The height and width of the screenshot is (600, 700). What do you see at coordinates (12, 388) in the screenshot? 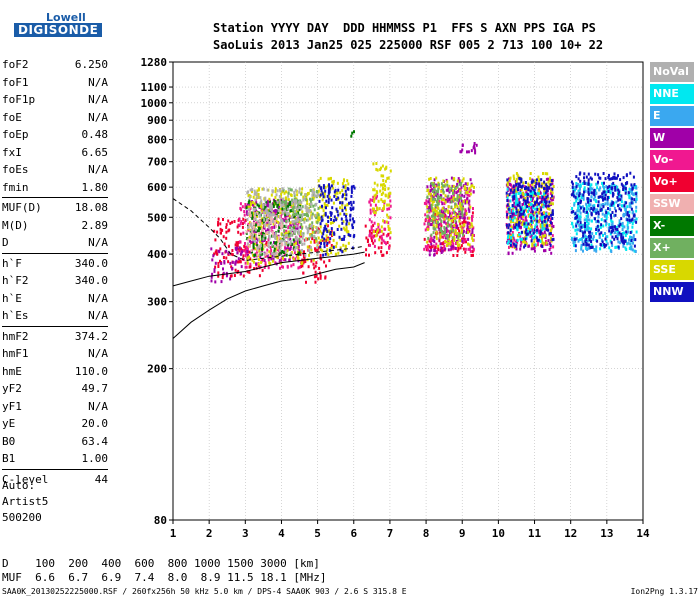
I see `param-name: yF2` at bounding box center [12, 388].